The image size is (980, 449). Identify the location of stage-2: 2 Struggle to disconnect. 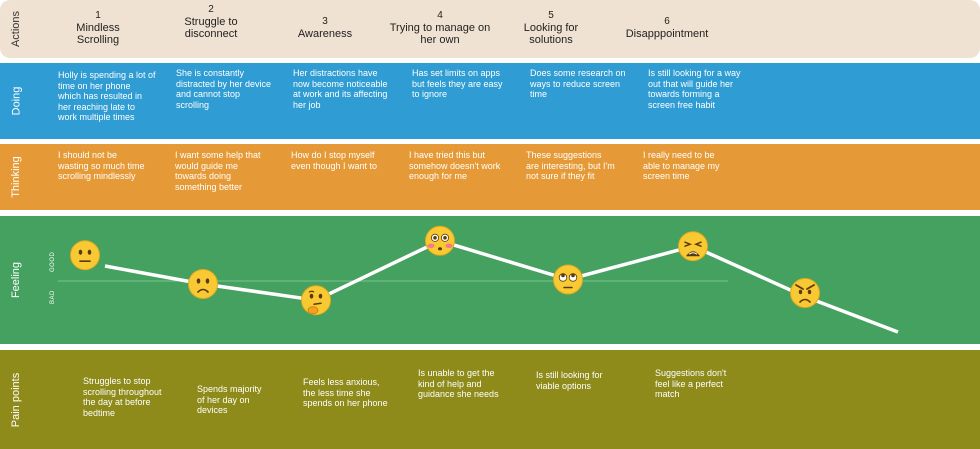
(211, 22).